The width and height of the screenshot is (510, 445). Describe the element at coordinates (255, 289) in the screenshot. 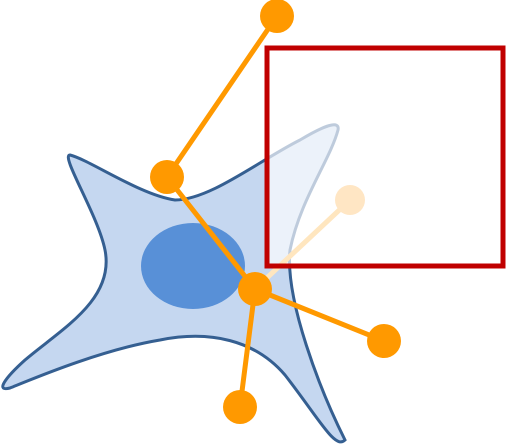

I see `hub-node` at that location.